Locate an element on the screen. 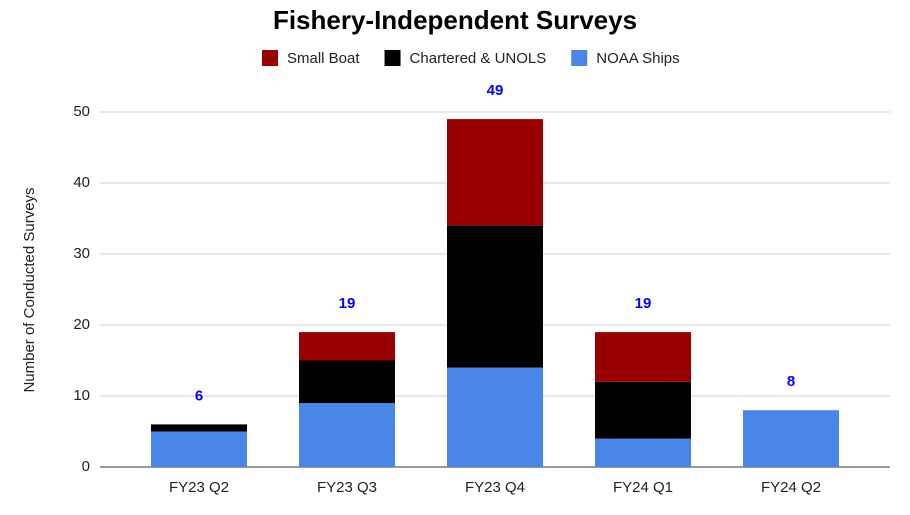  y-tick-label: 30 is located at coordinates (81, 253).